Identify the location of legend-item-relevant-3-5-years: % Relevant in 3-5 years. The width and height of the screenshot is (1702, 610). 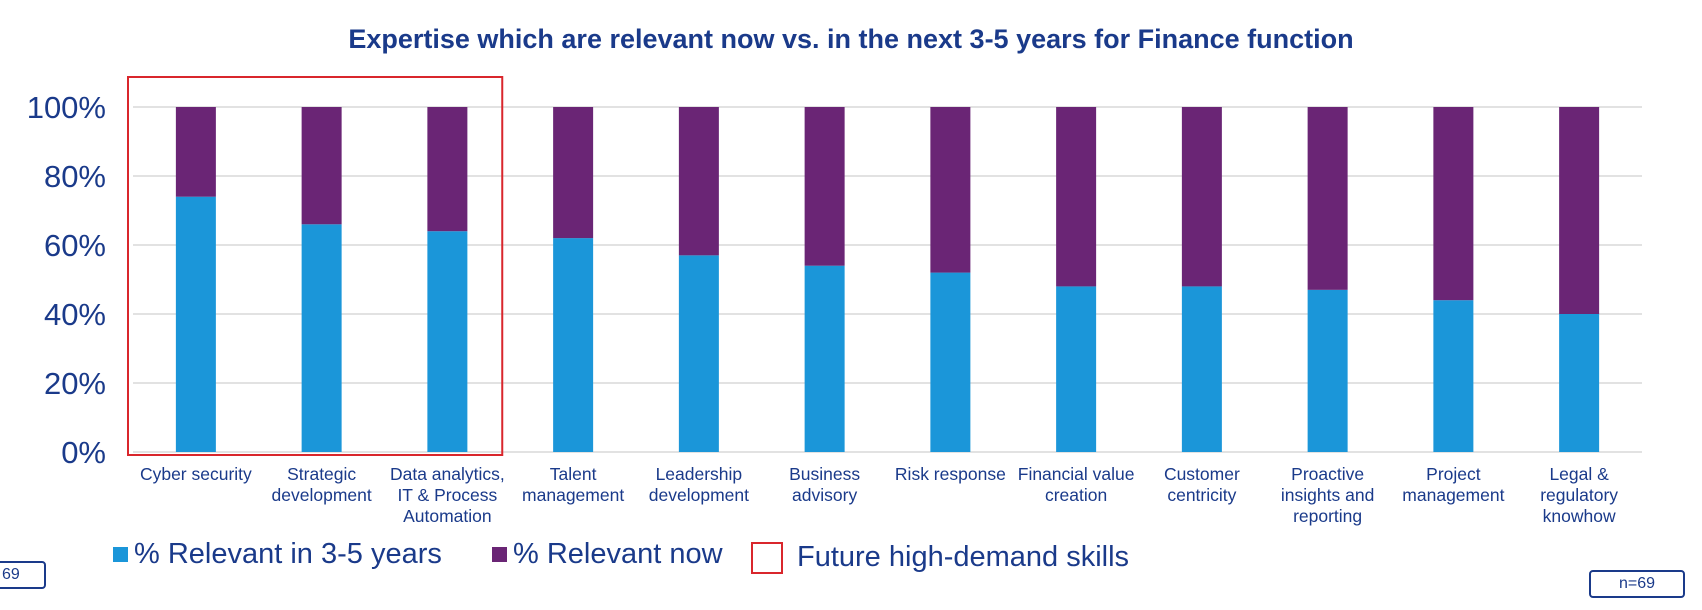
(277, 554).